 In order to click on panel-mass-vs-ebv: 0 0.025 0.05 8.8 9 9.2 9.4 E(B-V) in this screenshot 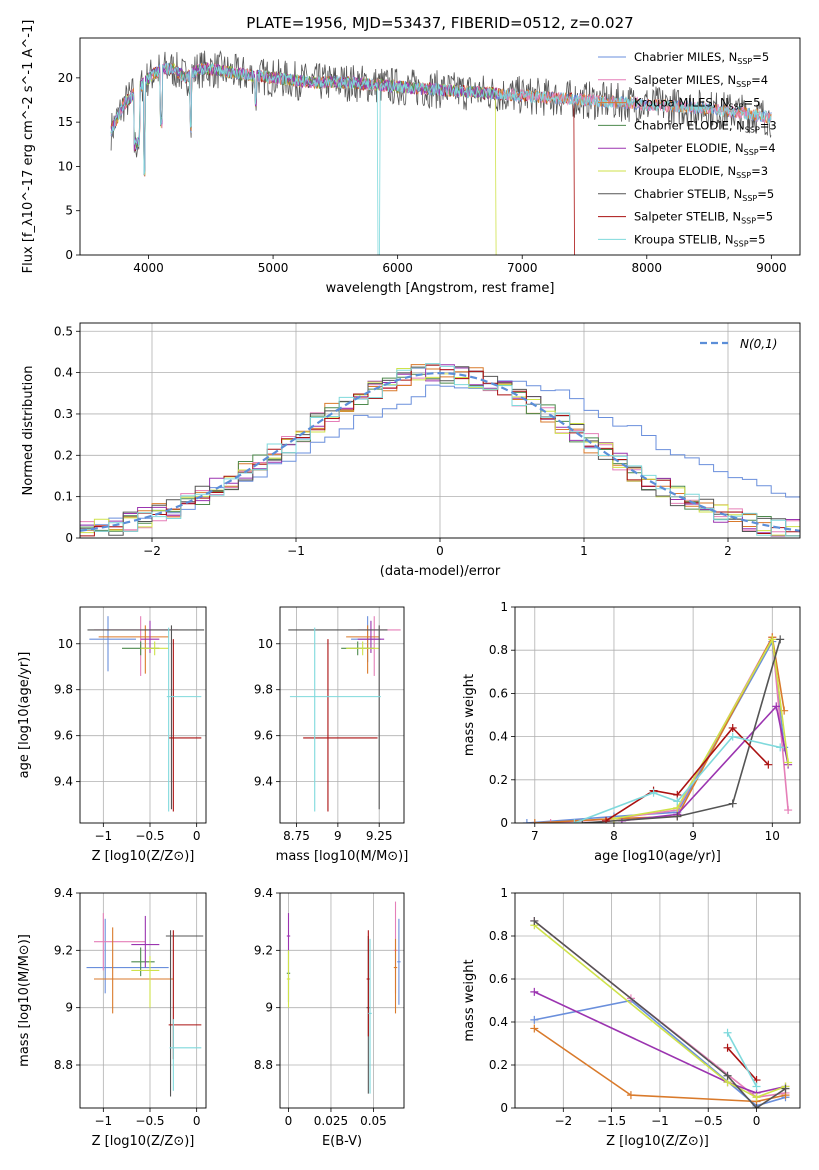, I will do `click(329, 1017)`.